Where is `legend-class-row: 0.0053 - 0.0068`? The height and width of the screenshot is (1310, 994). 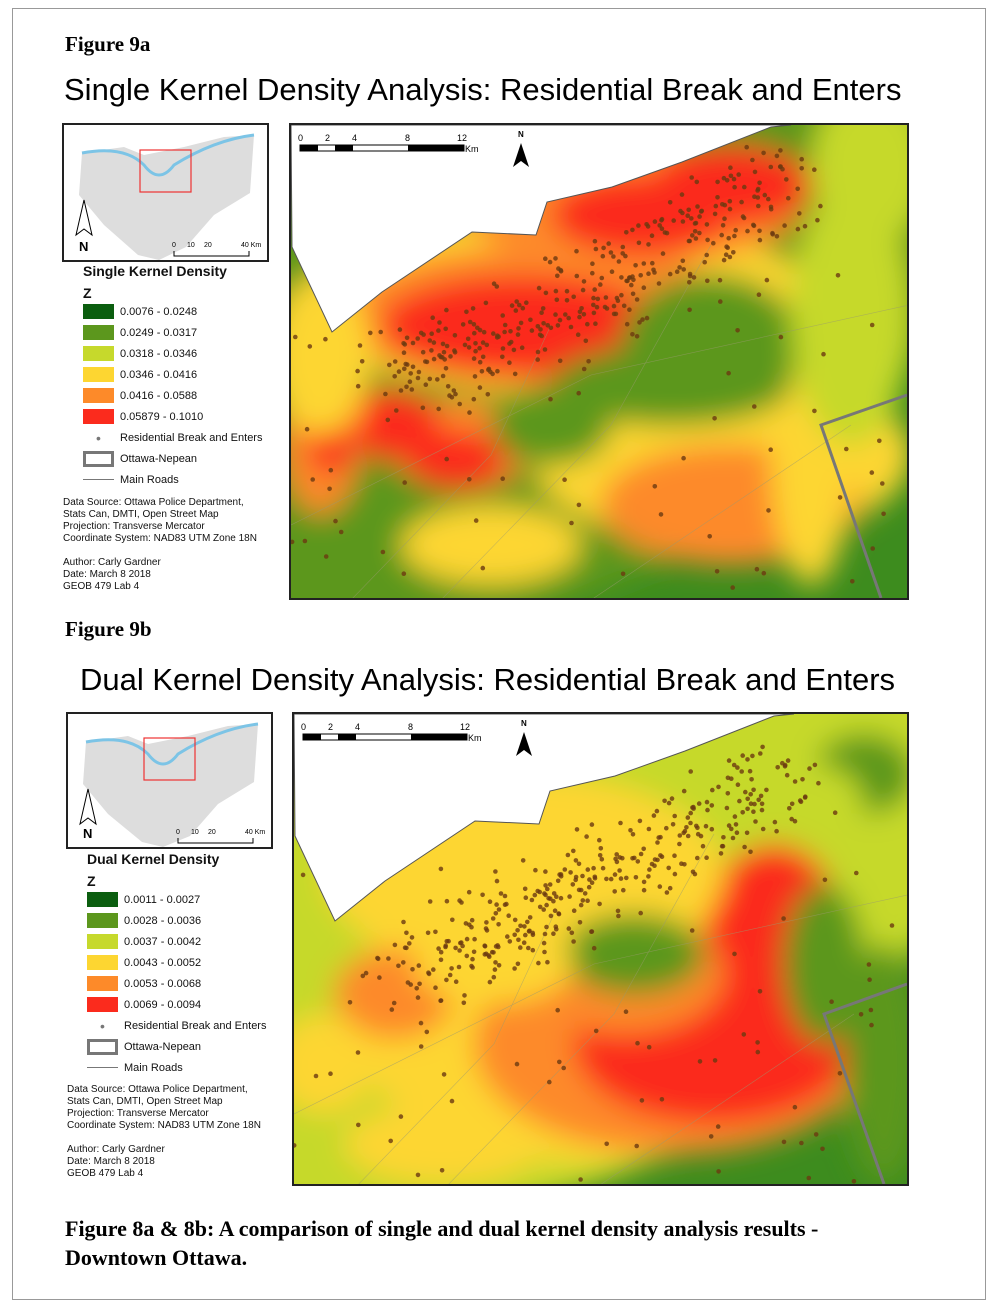 legend-class-row: 0.0053 - 0.0068 is located at coordinates (176, 983).